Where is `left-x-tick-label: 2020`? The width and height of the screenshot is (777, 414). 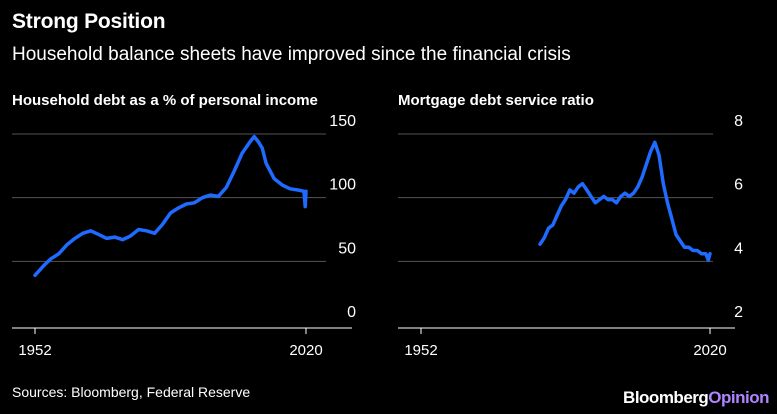
left-x-tick-label: 2020 is located at coordinates (305, 350).